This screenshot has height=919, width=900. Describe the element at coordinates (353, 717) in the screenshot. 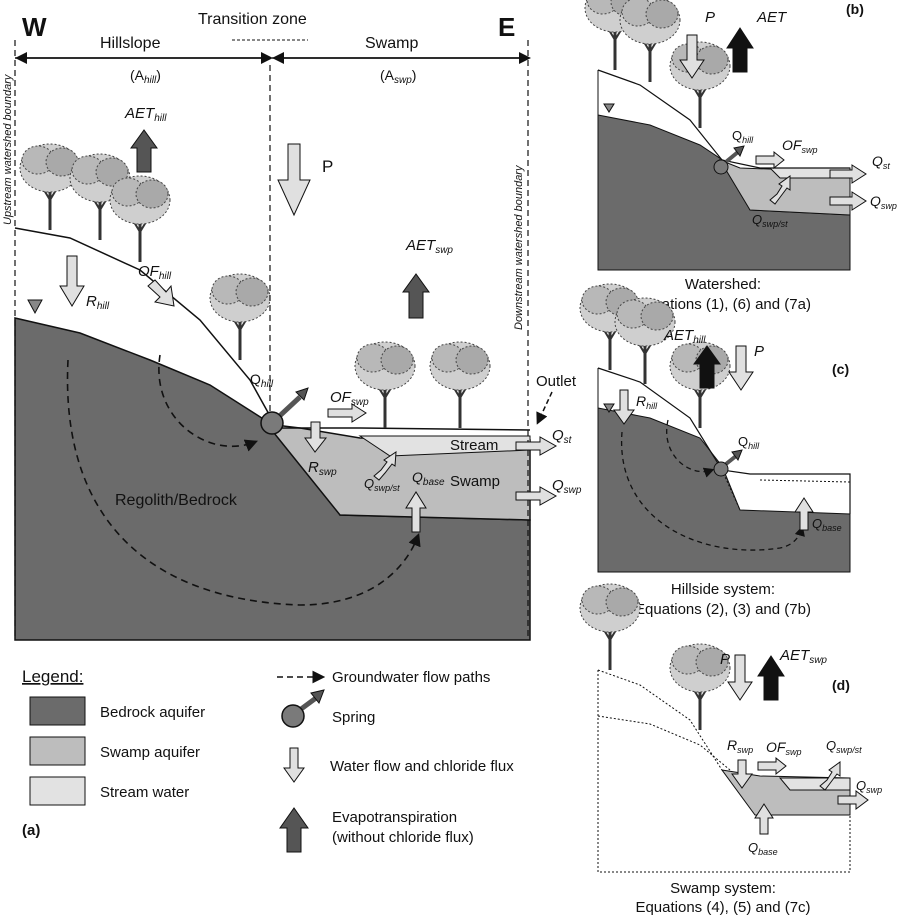

I see `legend-spring-label: Spring` at that location.